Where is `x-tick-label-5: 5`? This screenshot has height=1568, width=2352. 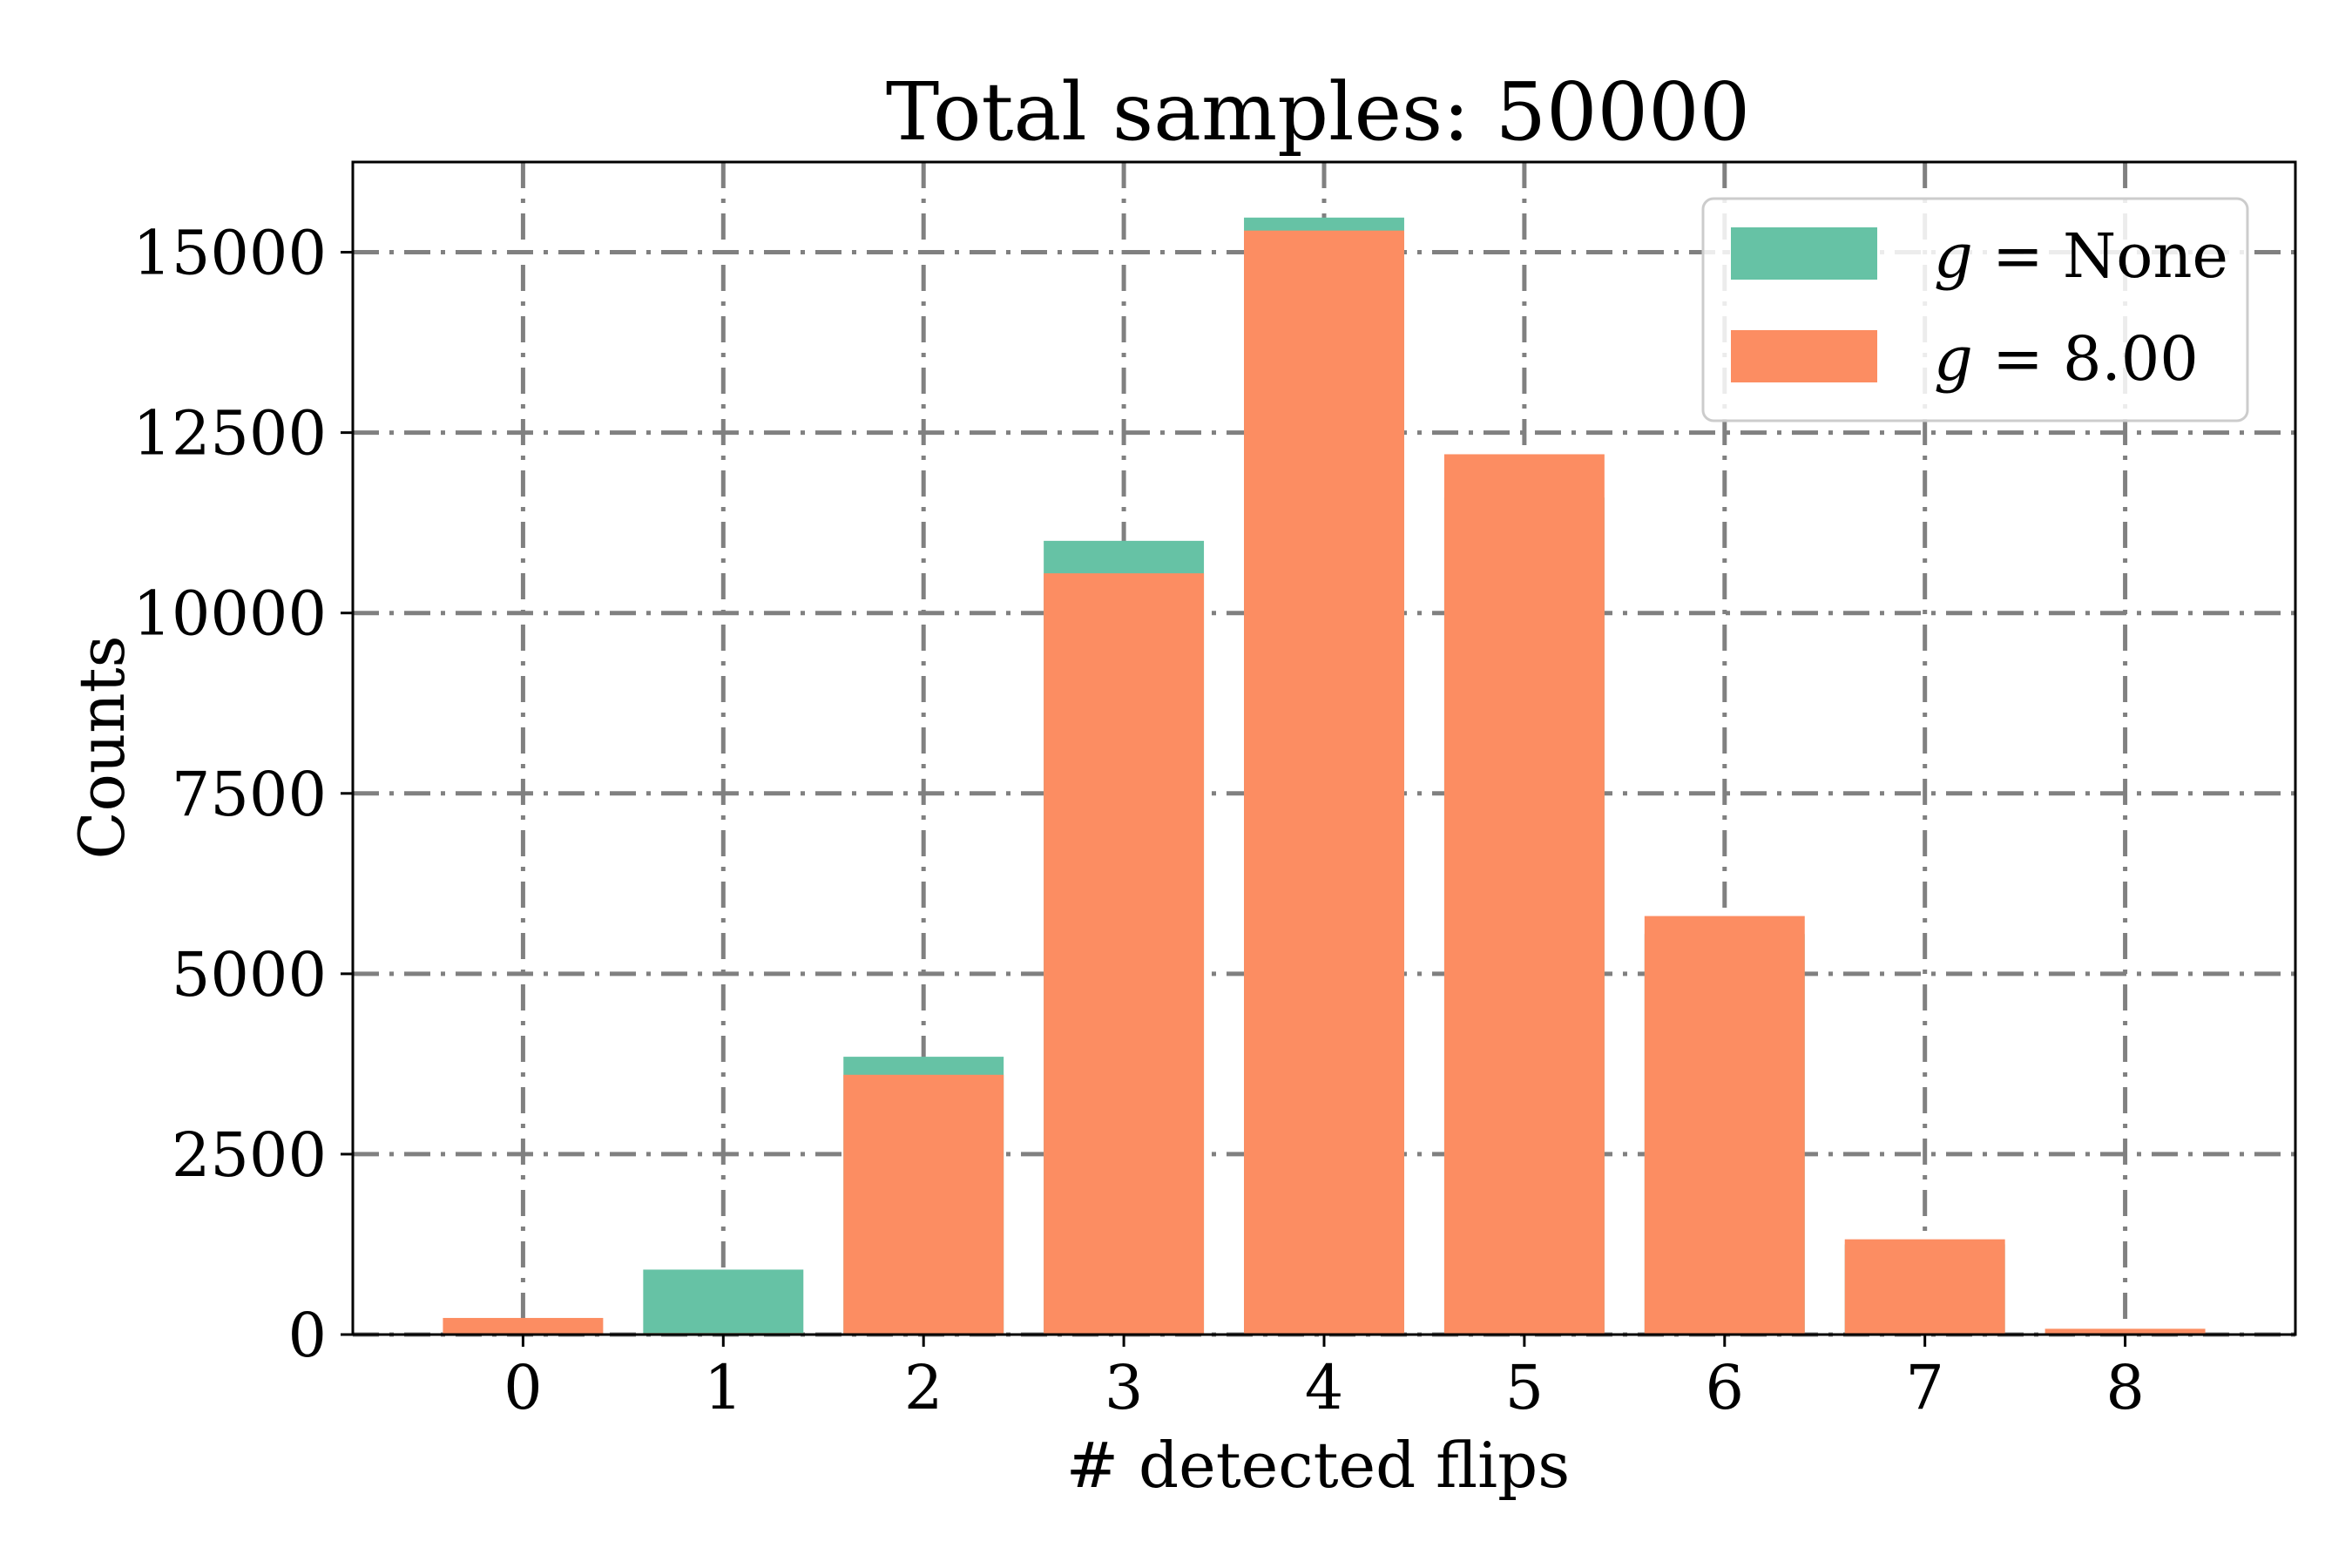 x-tick-label-5: 5 is located at coordinates (1525, 1388).